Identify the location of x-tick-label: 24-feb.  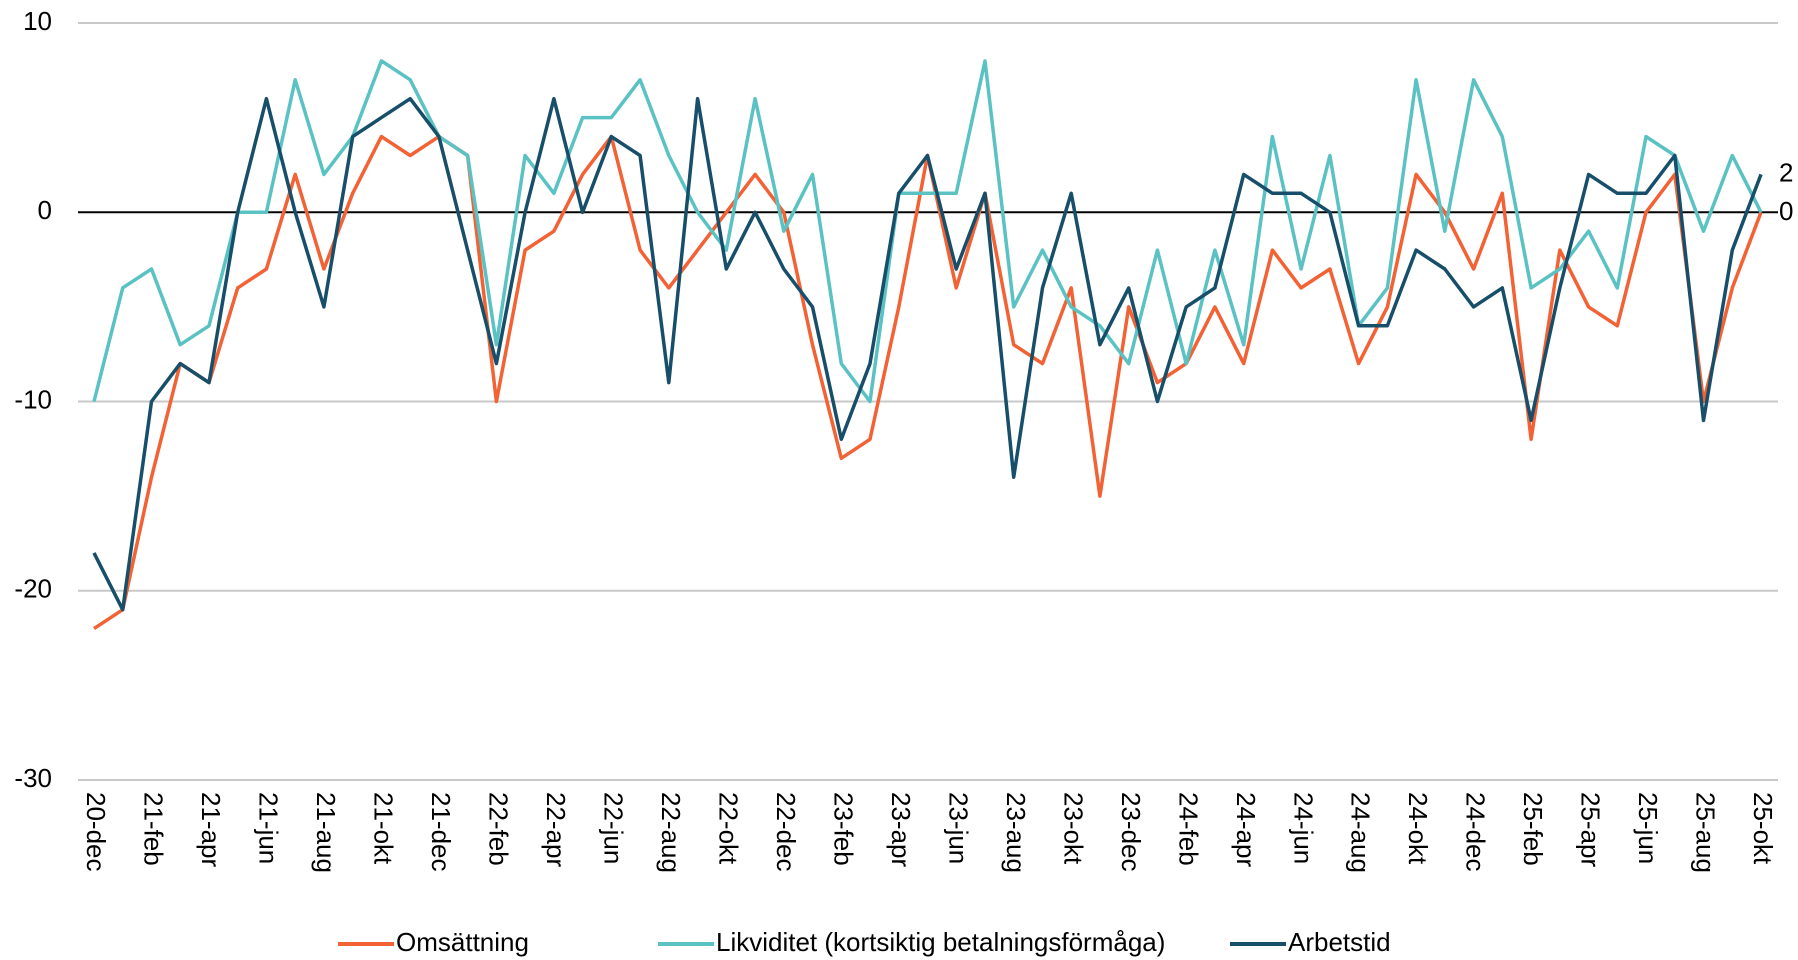
(1188, 829).